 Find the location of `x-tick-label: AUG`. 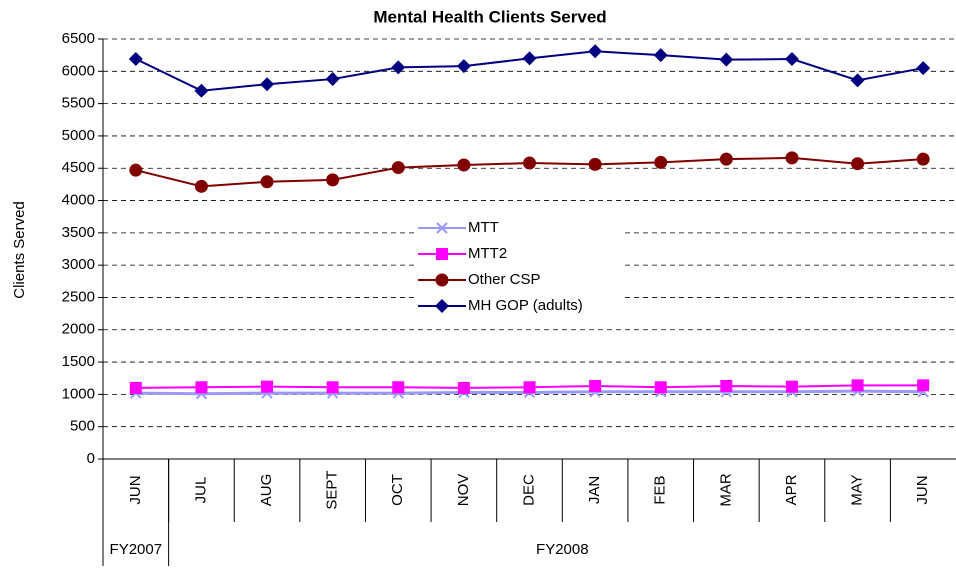

x-tick-label: AUG is located at coordinates (266, 490).